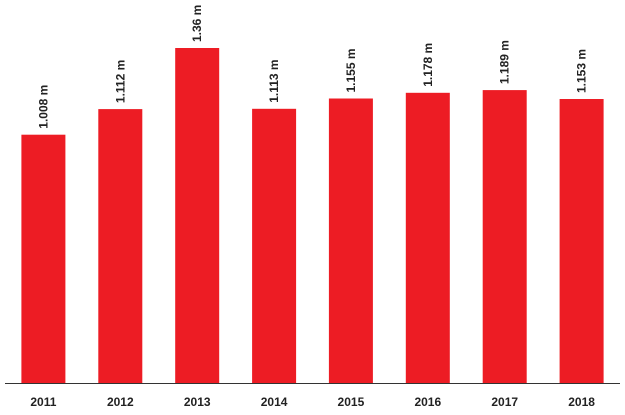 This screenshot has height=415, width=625. What do you see at coordinates (427, 238) in the screenshot?
I see `bar-2016` at bounding box center [427, 238].